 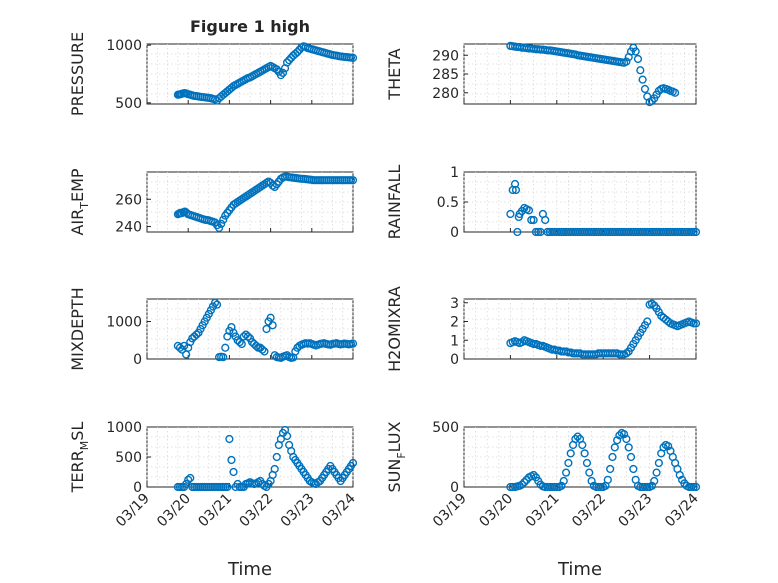 What do you see at coordinates (77, 74) in the screenshot?
I see `y-axis-label: PRESSURE` at bounding box center [77, 74].